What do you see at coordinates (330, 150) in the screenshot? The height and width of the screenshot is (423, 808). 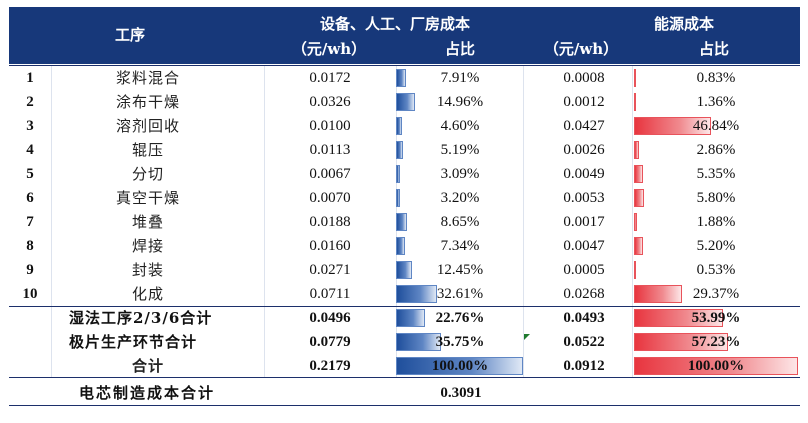 I see `equipment-cost: 0.0113` at bounding box center [330, 150].